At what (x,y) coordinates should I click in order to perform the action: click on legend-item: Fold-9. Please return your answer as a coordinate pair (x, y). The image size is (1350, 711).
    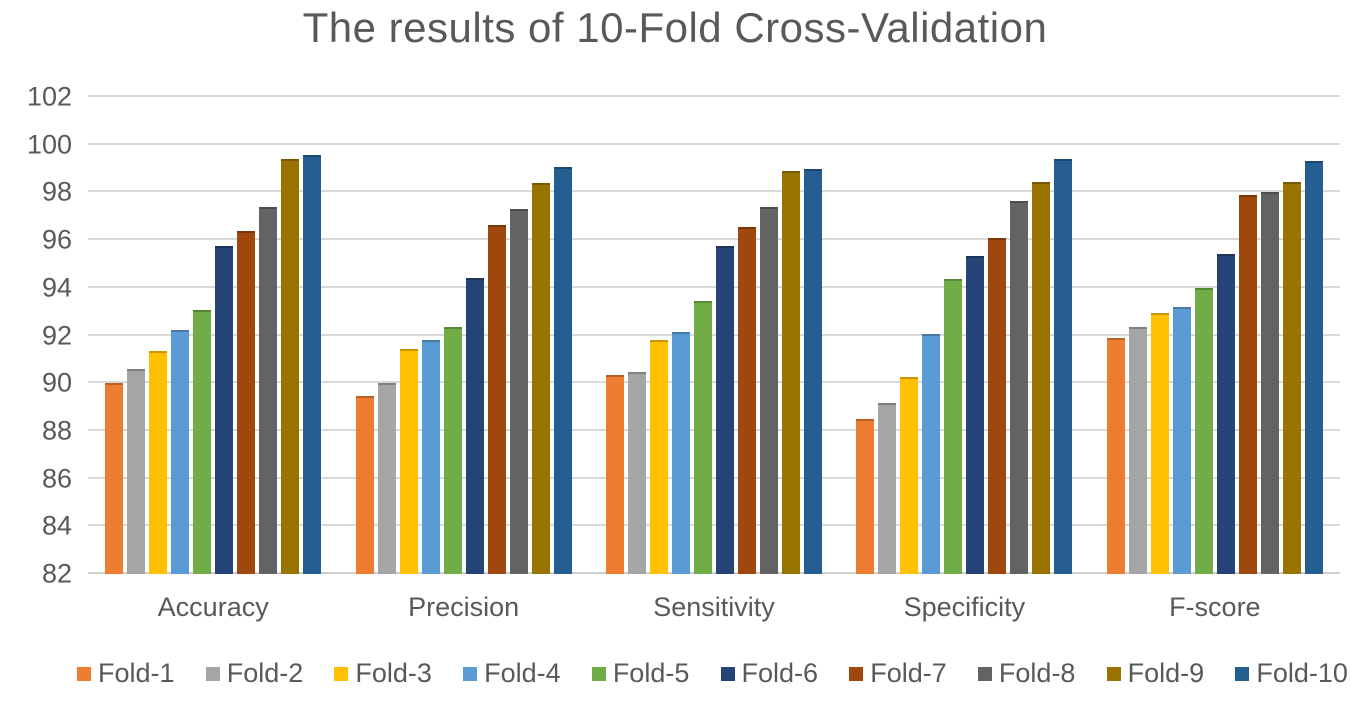
    Looking at the image, I should click on (1155, 673).